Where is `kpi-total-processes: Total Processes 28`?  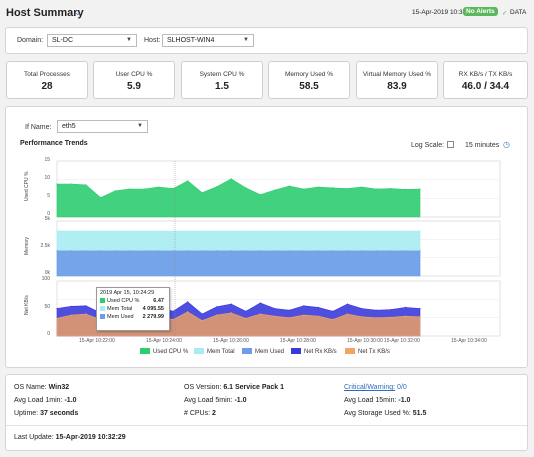
kpi-total-processes: Total Processes 28 is located at coordinates (47, 80).